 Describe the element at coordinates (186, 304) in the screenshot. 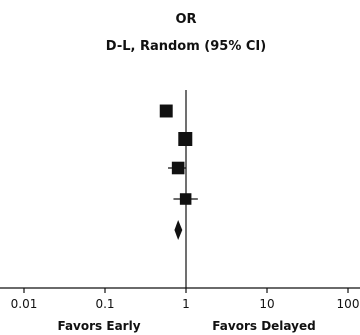

I see `x-tick-label: 1` at that location.